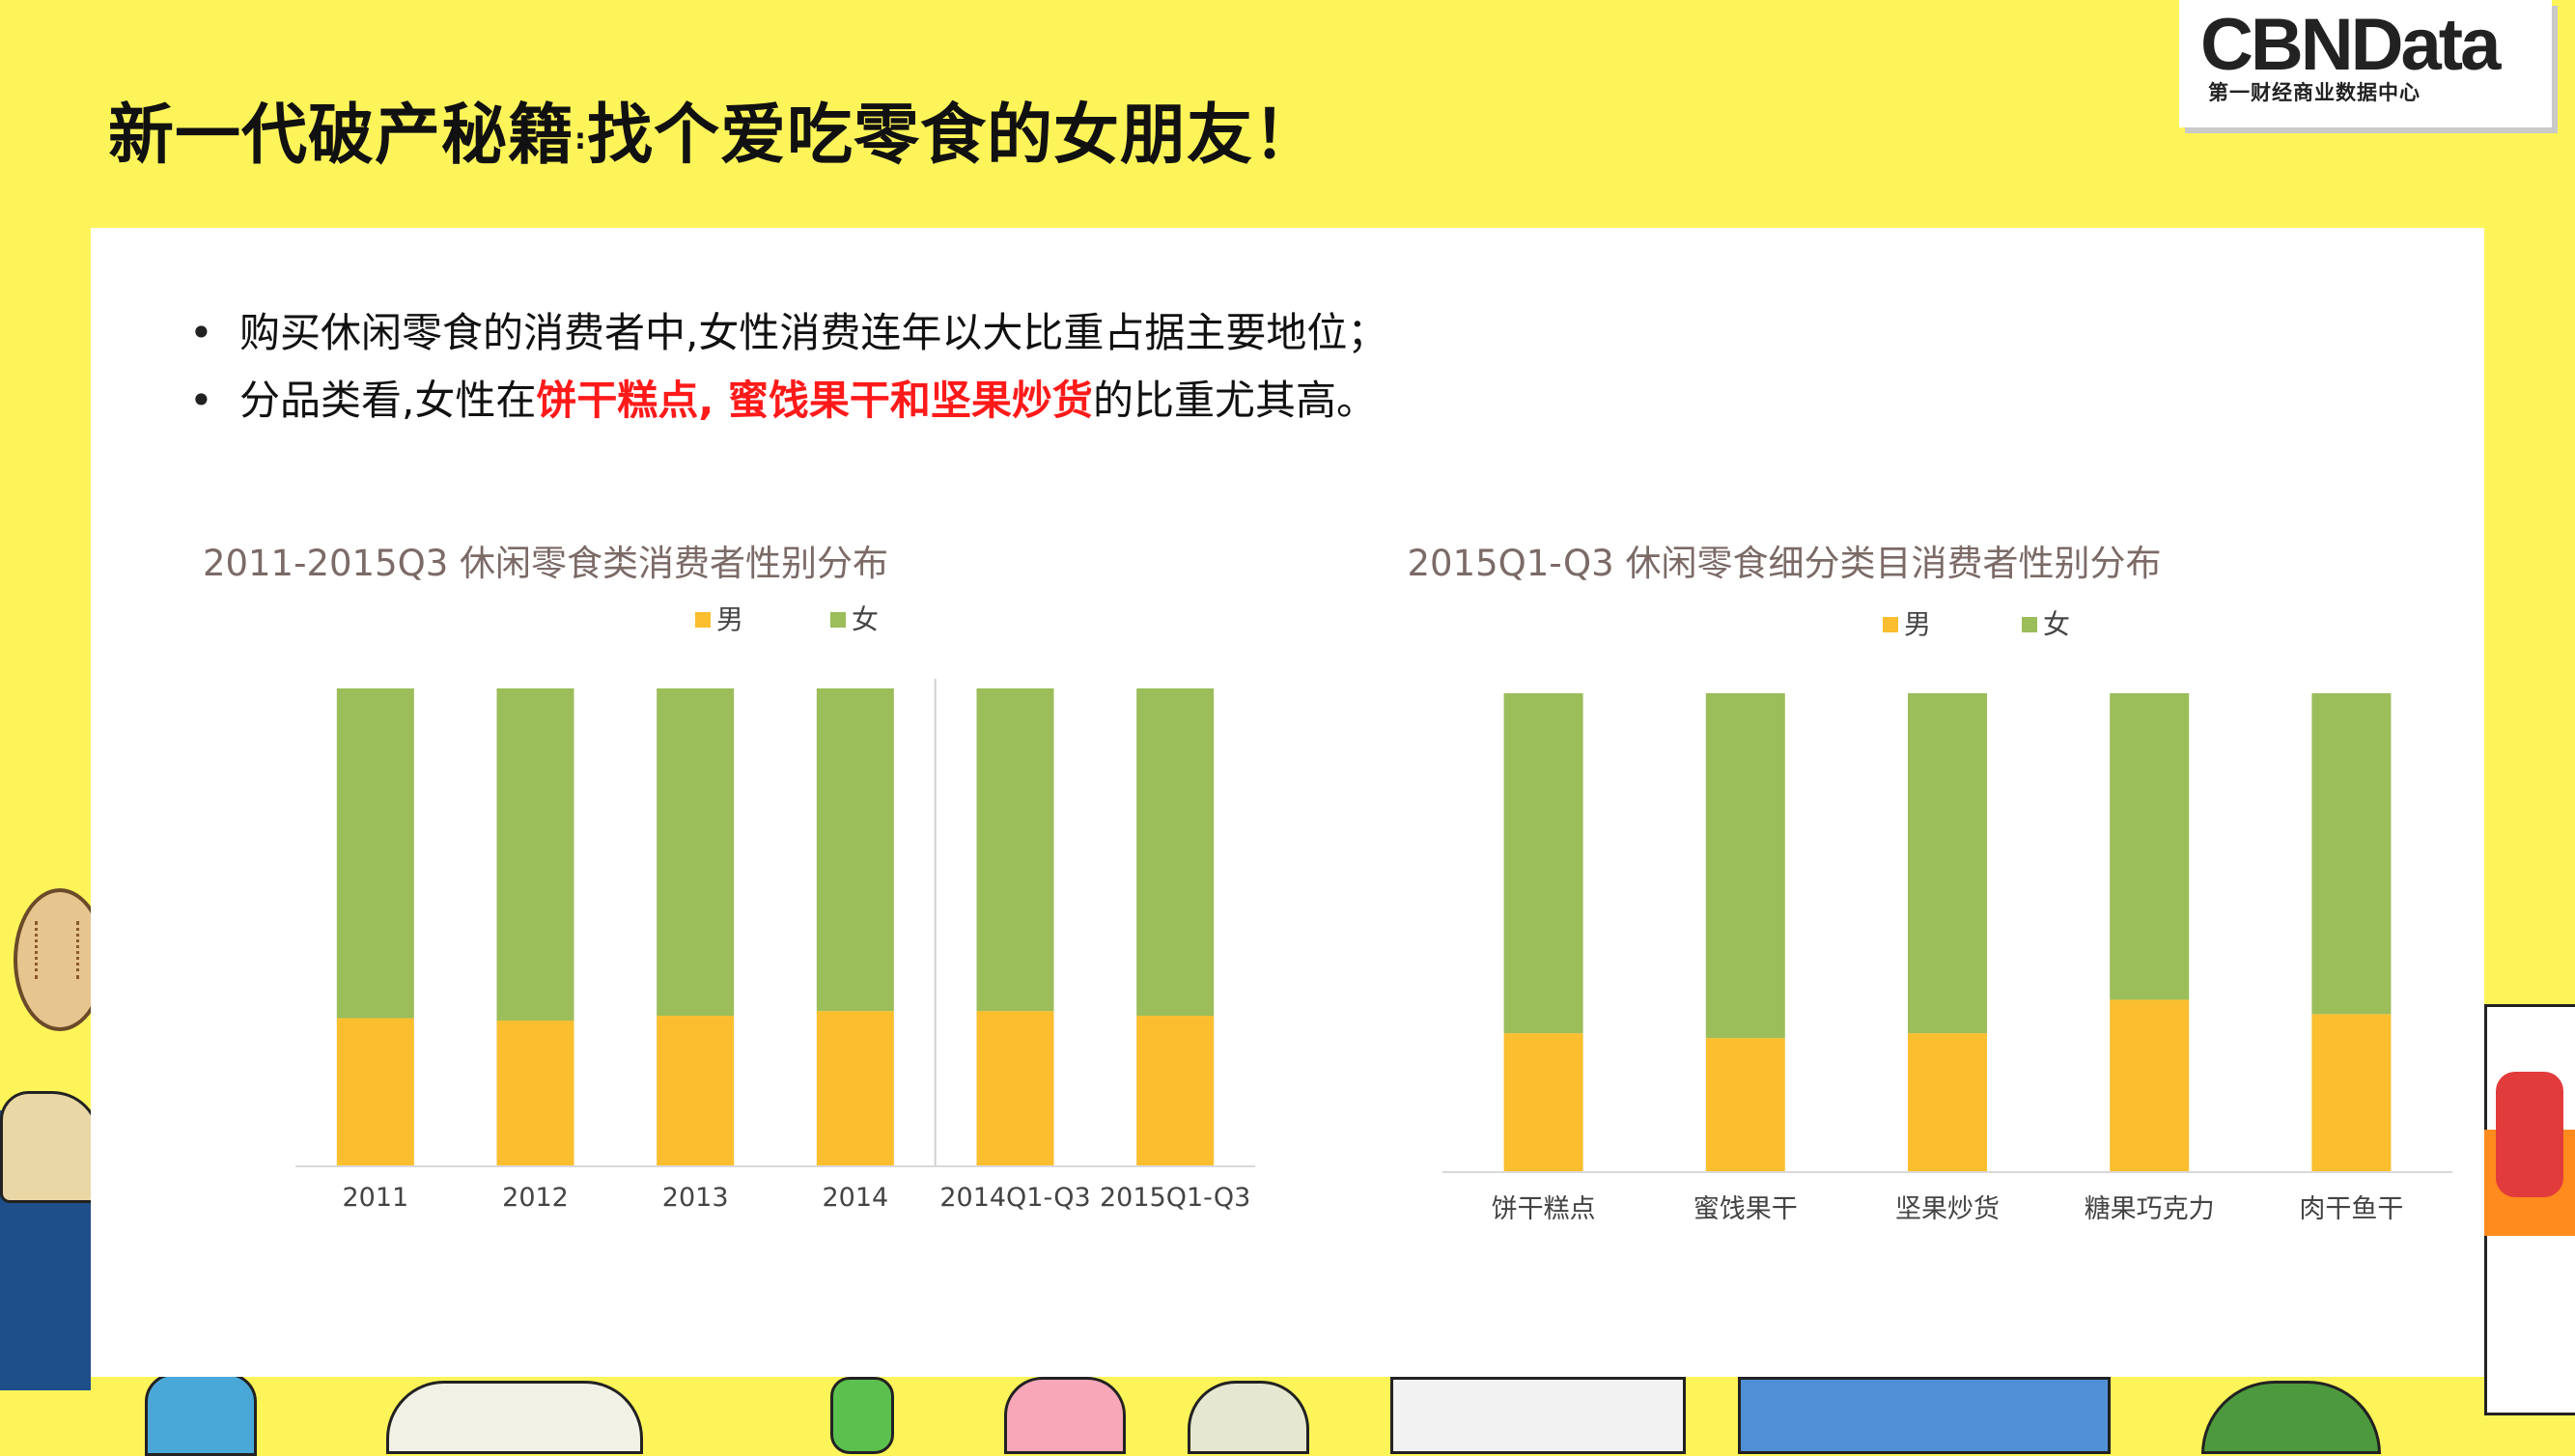 Image resolution: width=2575 pixels, height=1456 pixels. I want to click on bullet-text: 的比重尤其高。, so click(1234, 401).